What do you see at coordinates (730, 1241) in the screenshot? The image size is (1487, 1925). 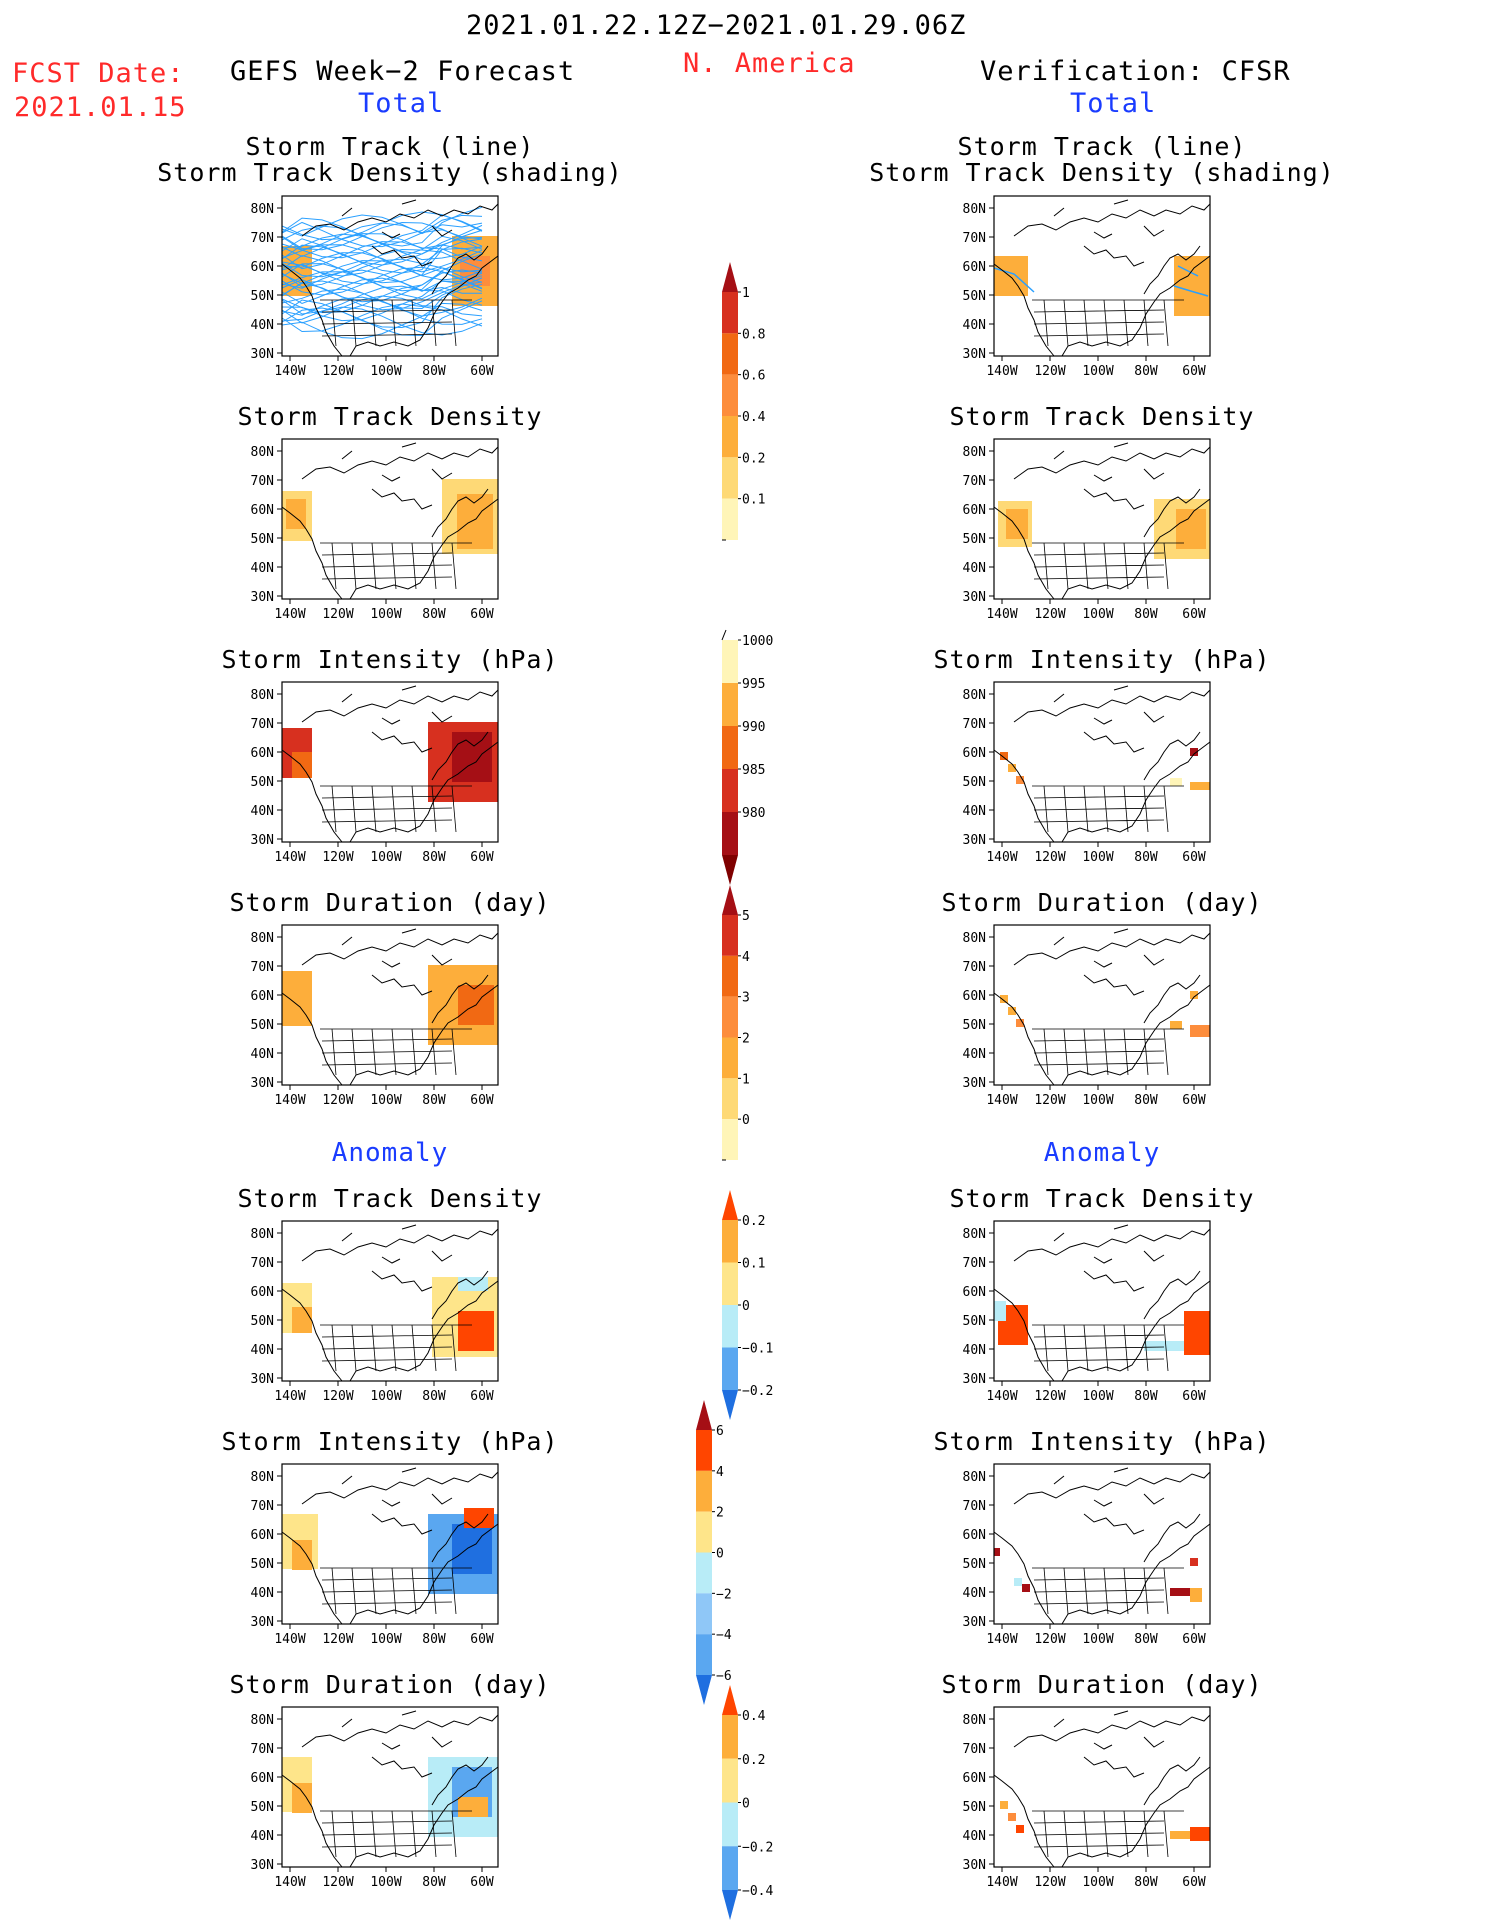 I see `colorbar-density_anom-segment` at bounding box center [730, 1241].